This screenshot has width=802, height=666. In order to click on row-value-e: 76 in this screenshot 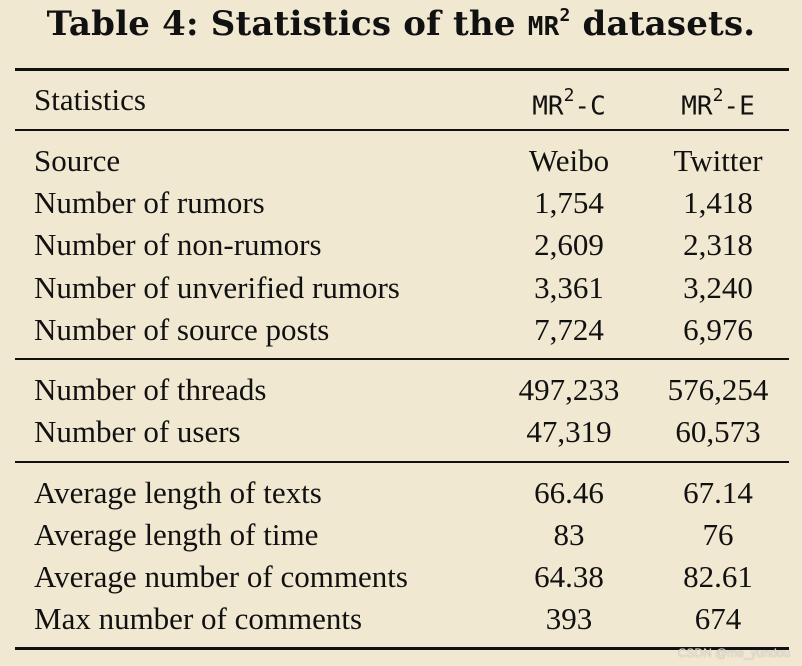, I will do `click(718, 534)`.